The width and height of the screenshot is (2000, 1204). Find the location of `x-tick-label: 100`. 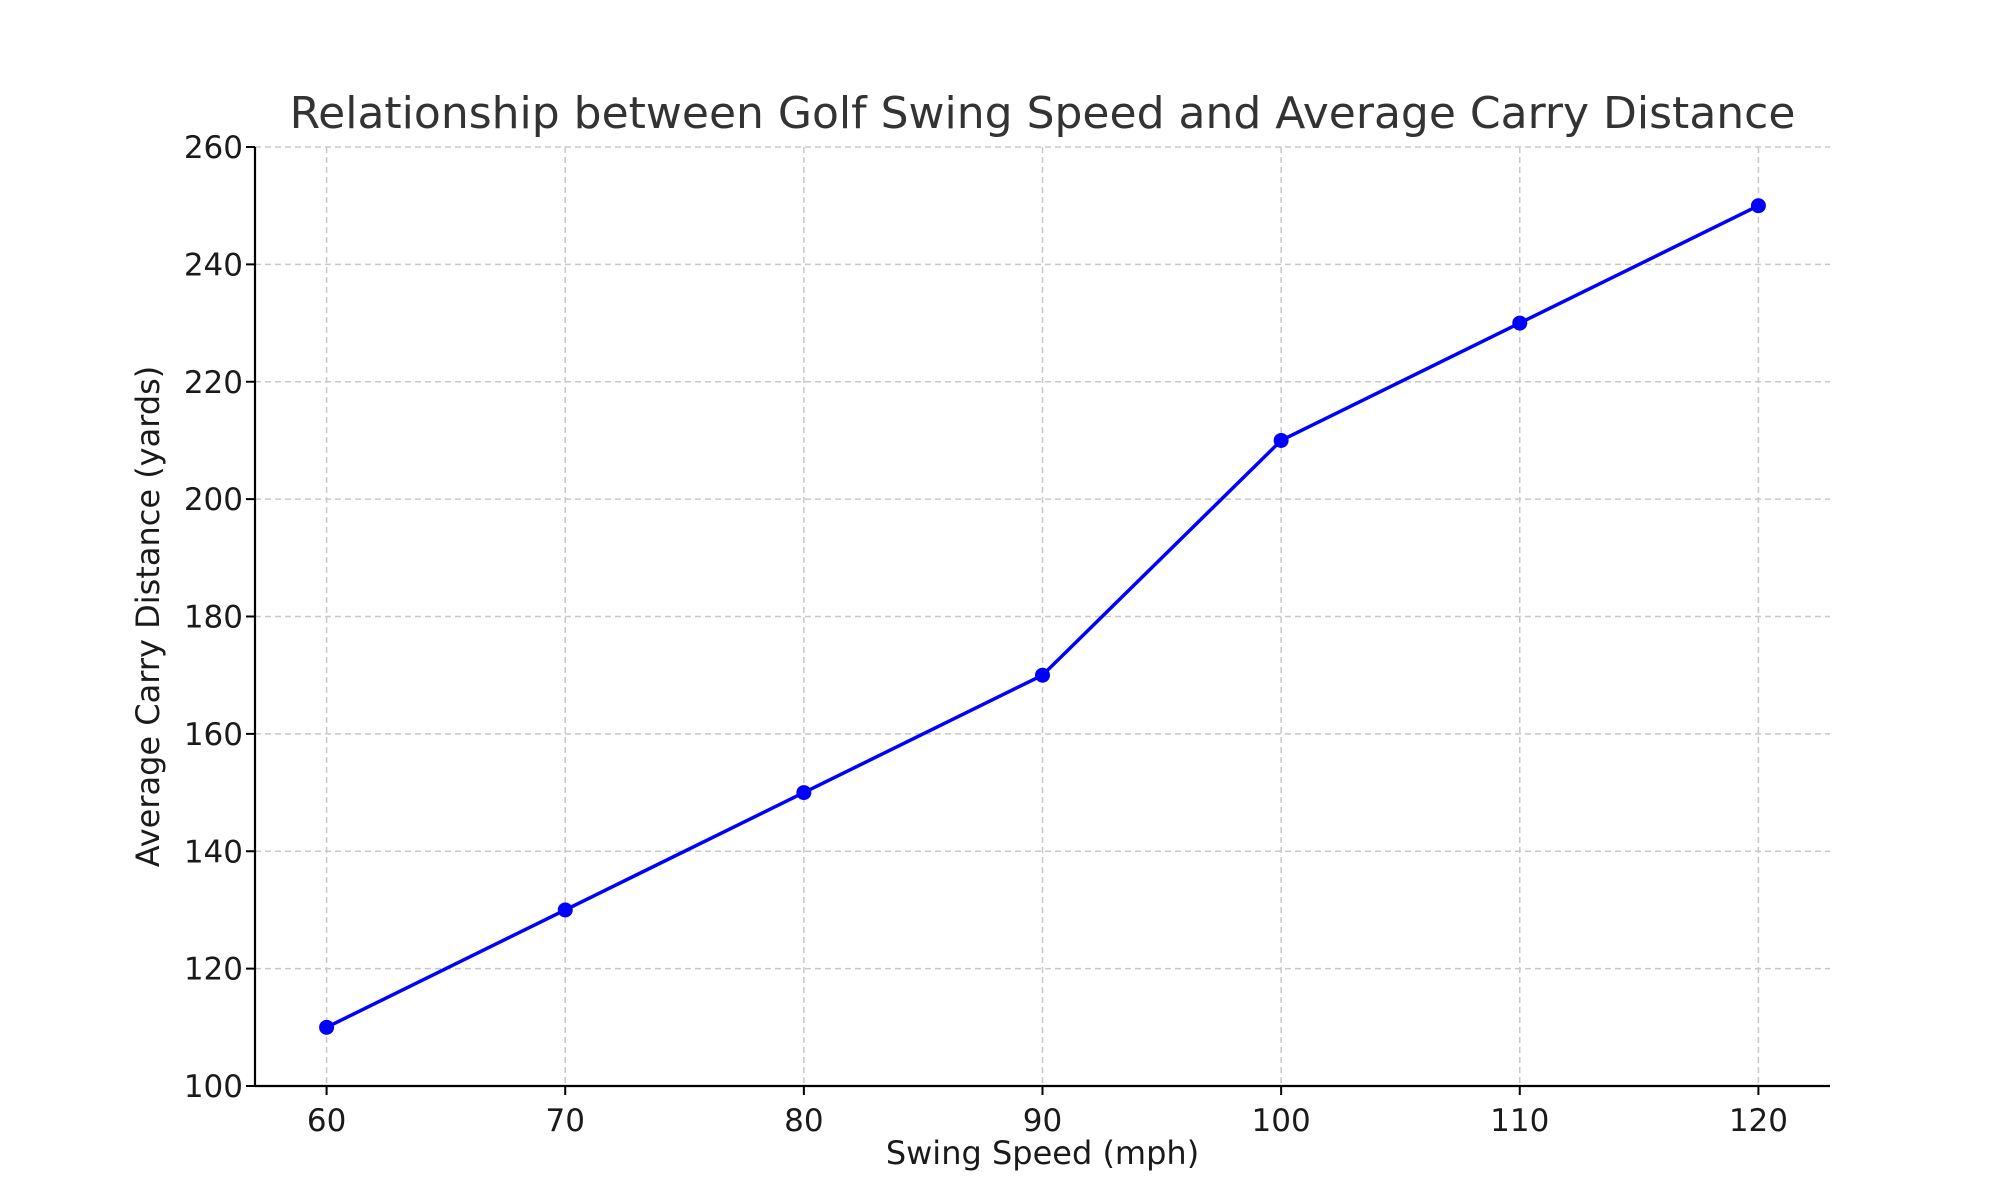

x-tick-label: 100 is located at coordinates (1281, 1121).